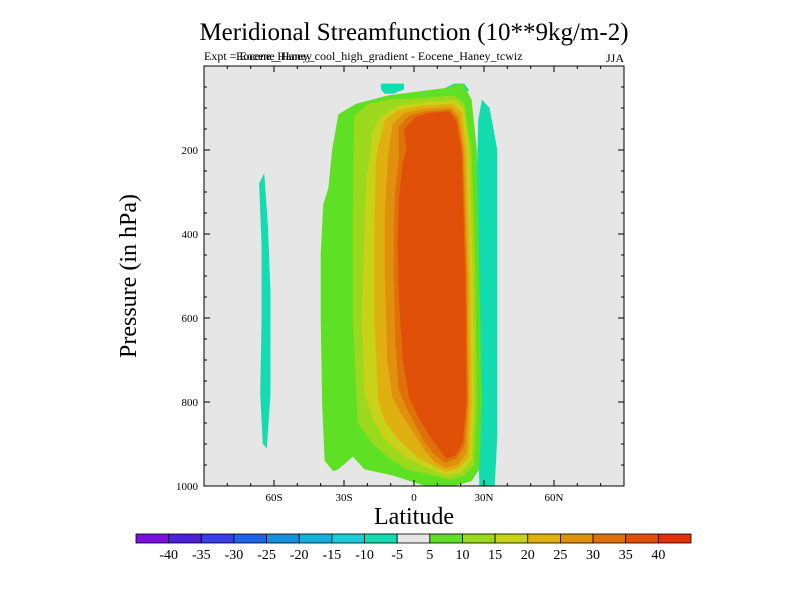  Describe the element at coordinates (343, 498) in the screenshot. I see `x-tick-label: 30S` at that location.